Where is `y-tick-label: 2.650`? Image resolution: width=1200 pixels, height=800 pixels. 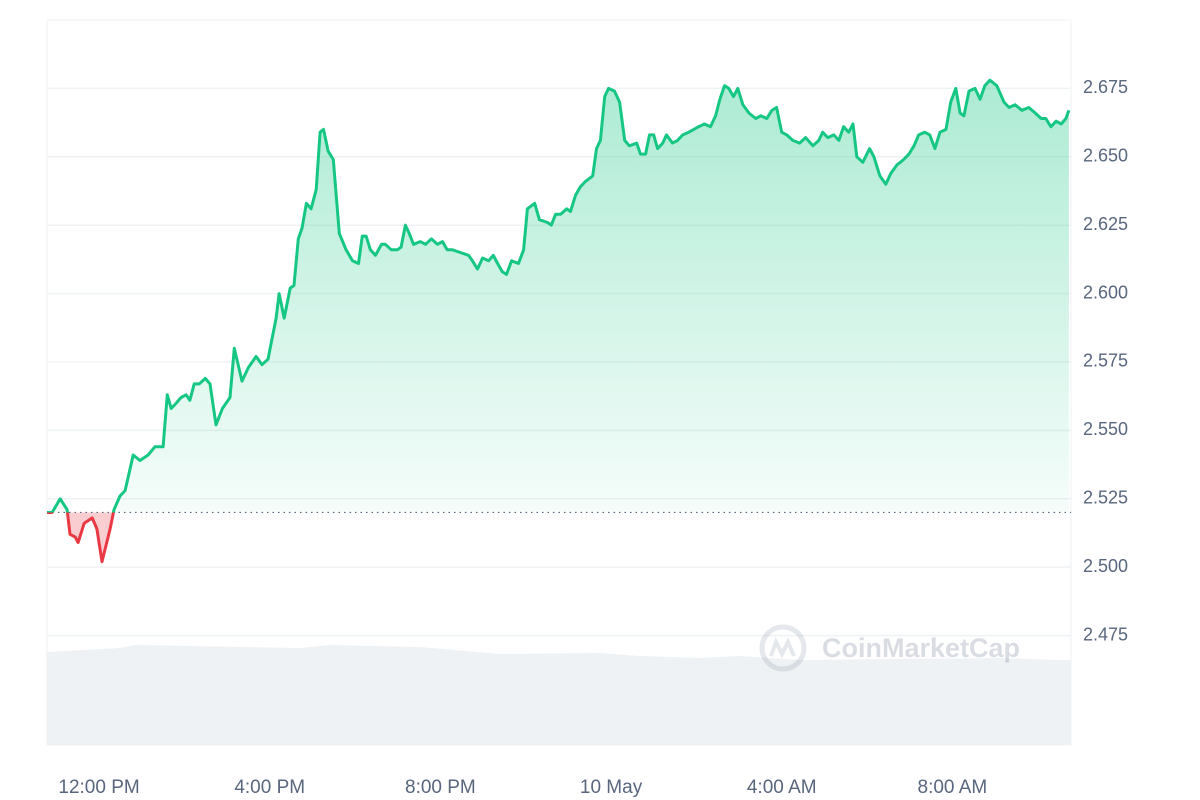 y-tick-label: 2.650 is located at coordinates (1105, 156).